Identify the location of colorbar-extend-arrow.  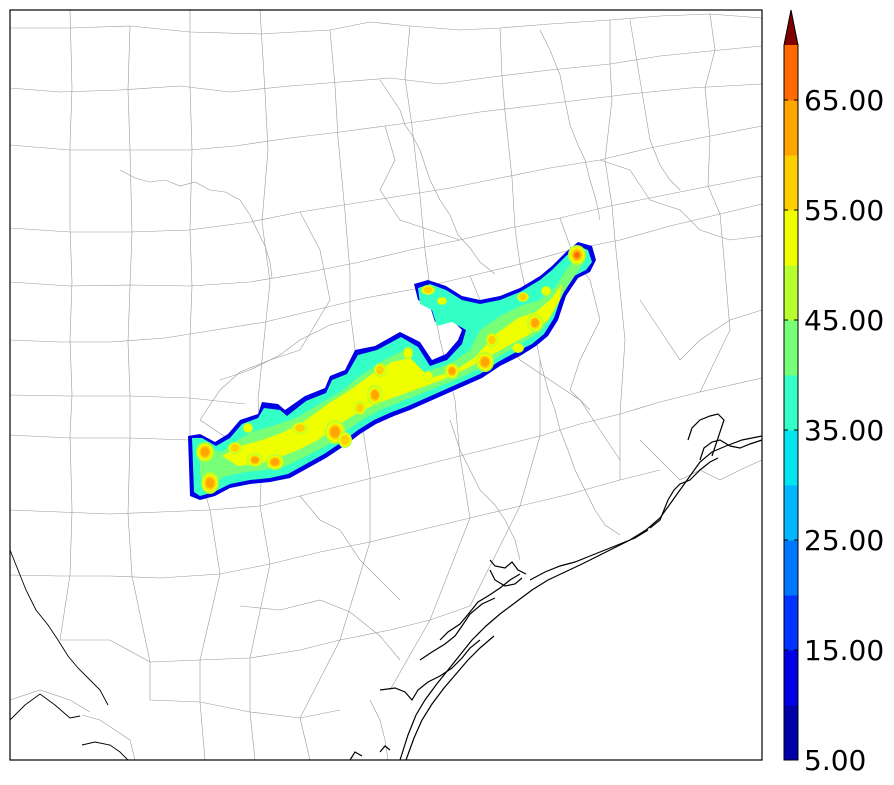
(791, 27).